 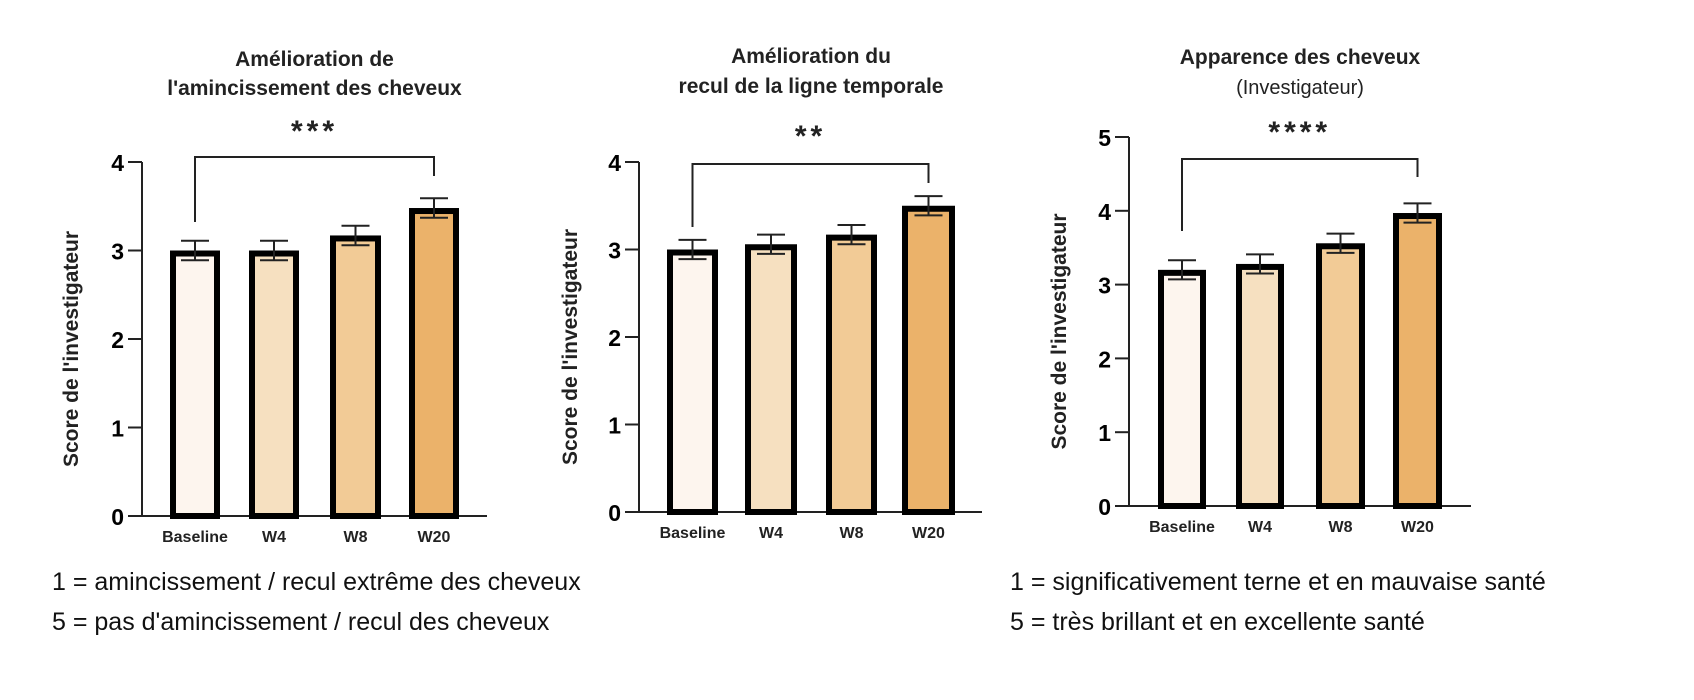 I want to click on chart-title: recul de la ligne temporale, so click(x=811, y=86).